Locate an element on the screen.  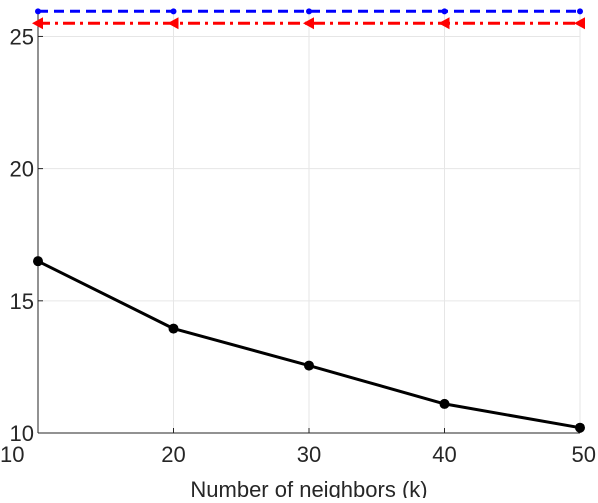
y-tick-label: 20 is located at coordinates (22, 169).